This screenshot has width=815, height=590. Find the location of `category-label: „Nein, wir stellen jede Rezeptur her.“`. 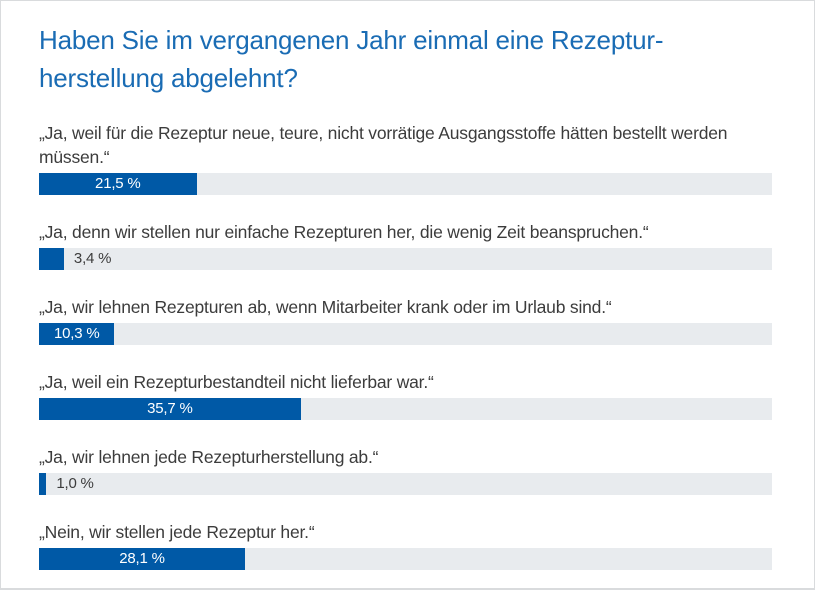

category-label: „Nein, wir stellen jede Rezeptur her.“ is located at coordinates (177, 532).